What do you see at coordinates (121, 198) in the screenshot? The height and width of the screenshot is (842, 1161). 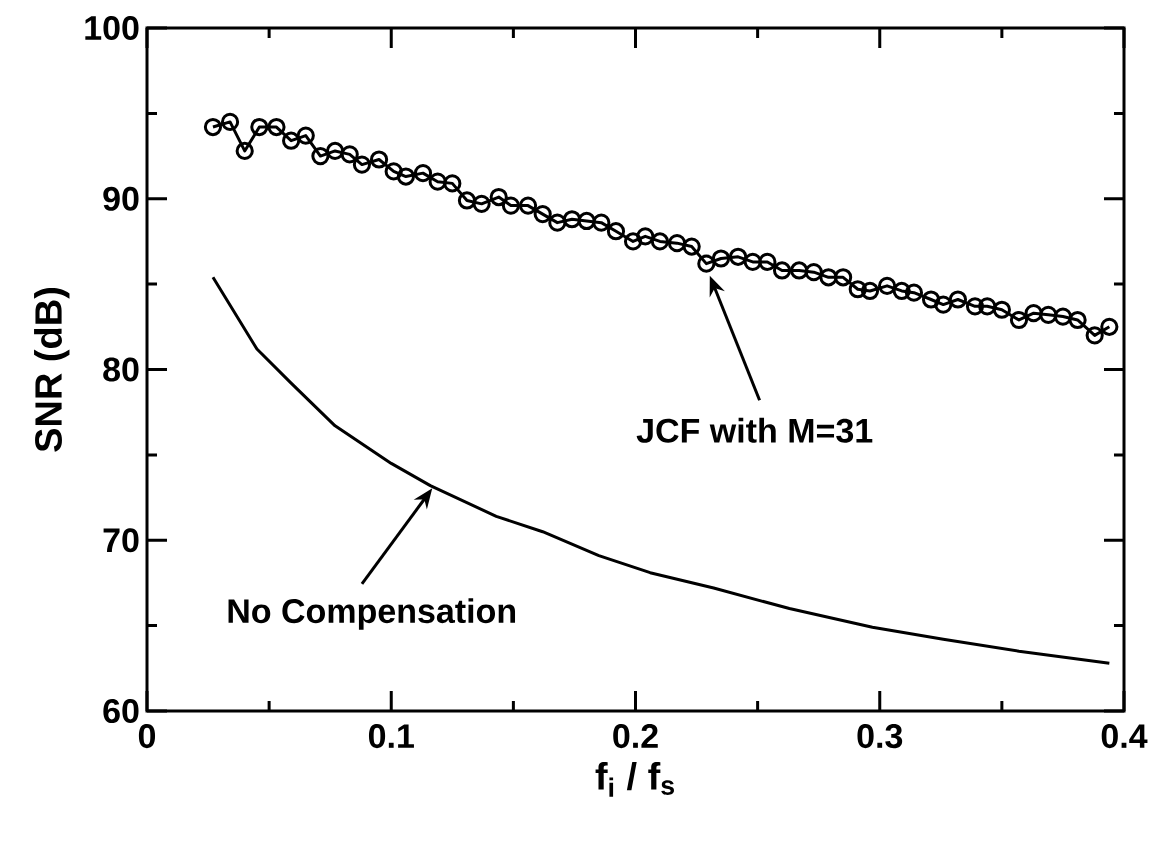 I see `y-tick-label: 90` at bounding box center [121, 198].